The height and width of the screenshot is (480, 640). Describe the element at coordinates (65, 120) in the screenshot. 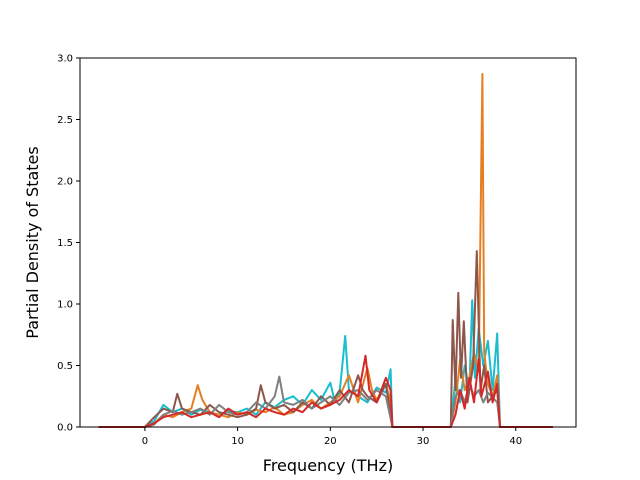

I see `y-tick-label: 2.5` at that location.